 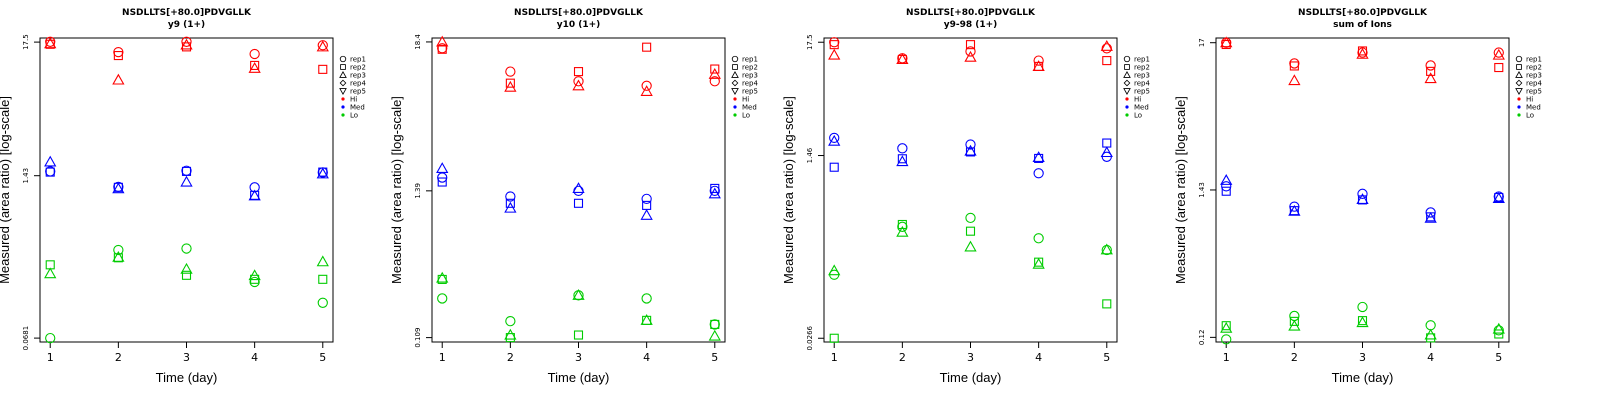 What do you see at coordinates (343, 74) in the screenshot?
I see `legend-marker-rep3` at bounding box center [343, 74].